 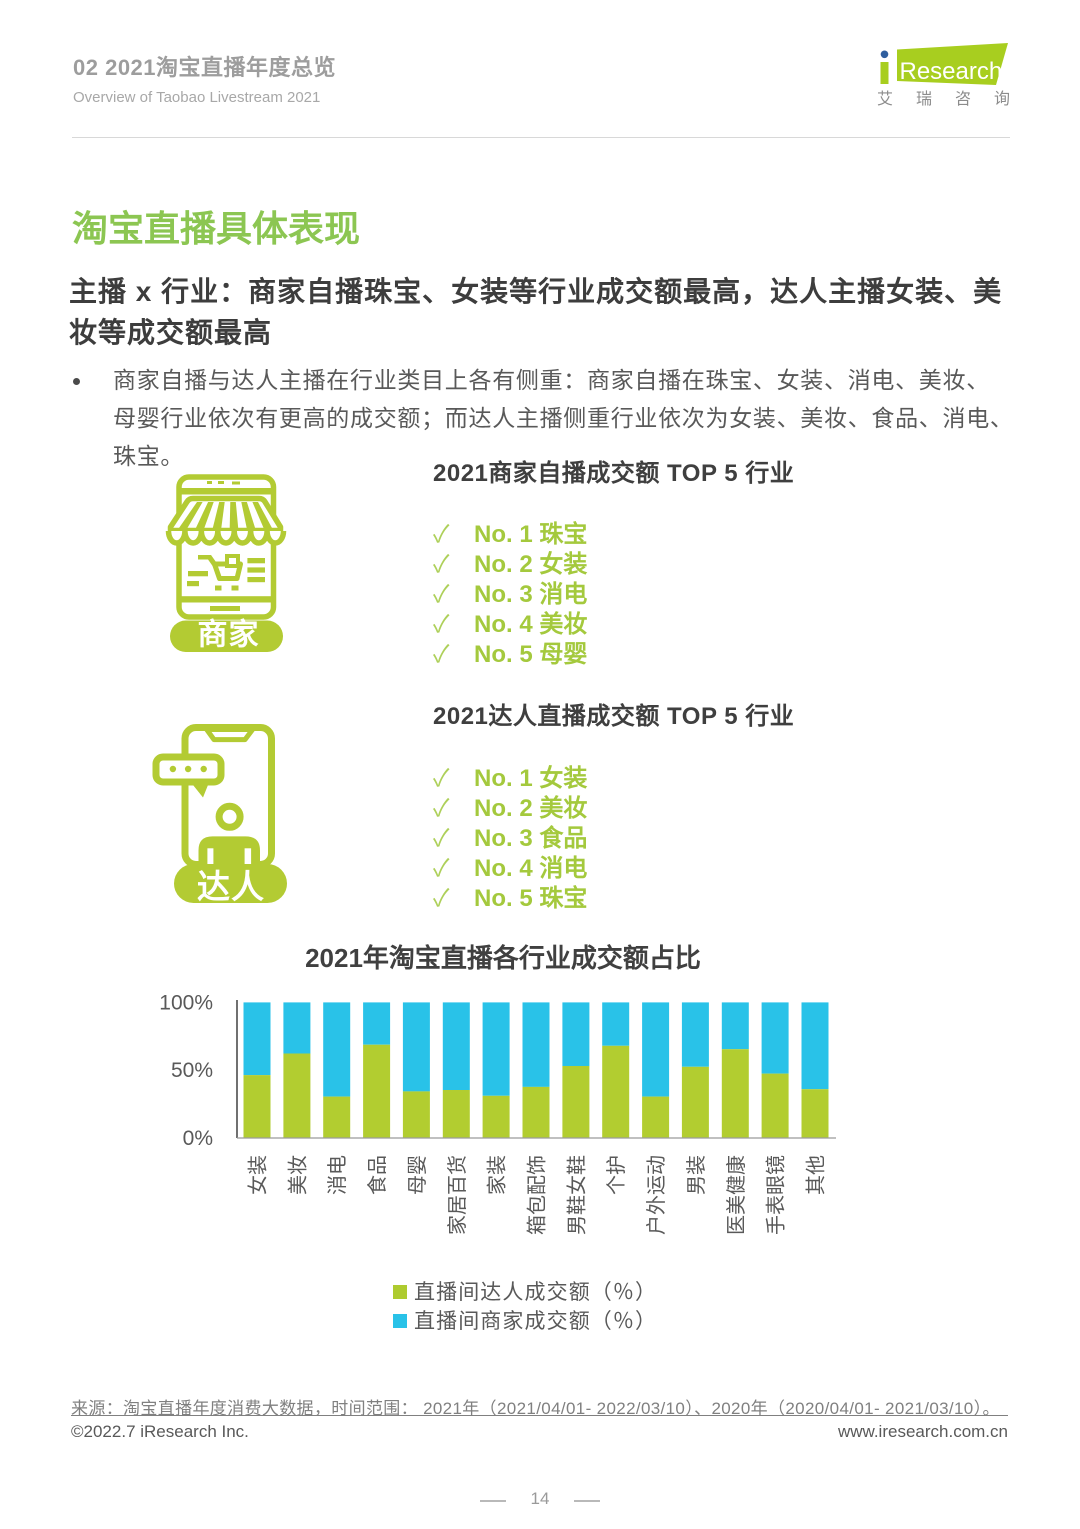 I want to click on svg-text: 100%, so click(x=186, y=1002).